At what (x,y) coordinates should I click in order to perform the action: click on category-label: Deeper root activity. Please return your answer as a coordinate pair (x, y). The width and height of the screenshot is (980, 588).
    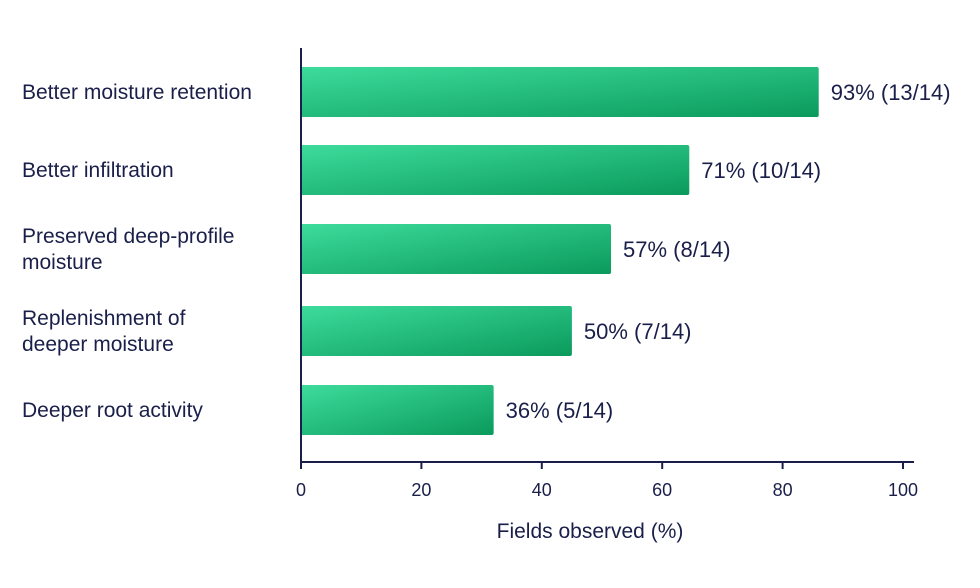
    Looking at the image, I should click on (112, 410).